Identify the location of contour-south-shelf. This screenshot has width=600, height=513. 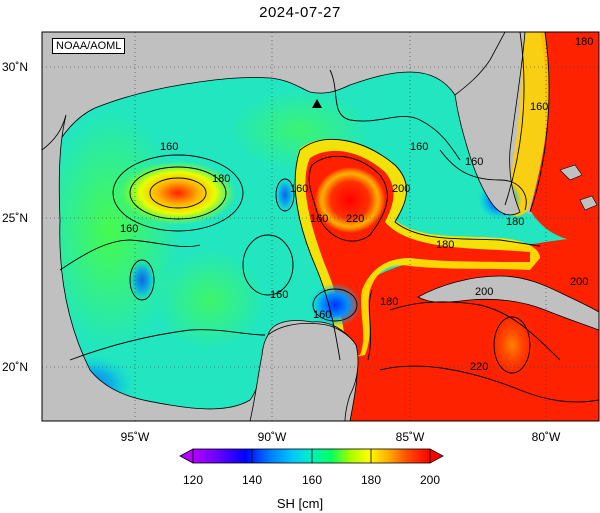
(167, 345).